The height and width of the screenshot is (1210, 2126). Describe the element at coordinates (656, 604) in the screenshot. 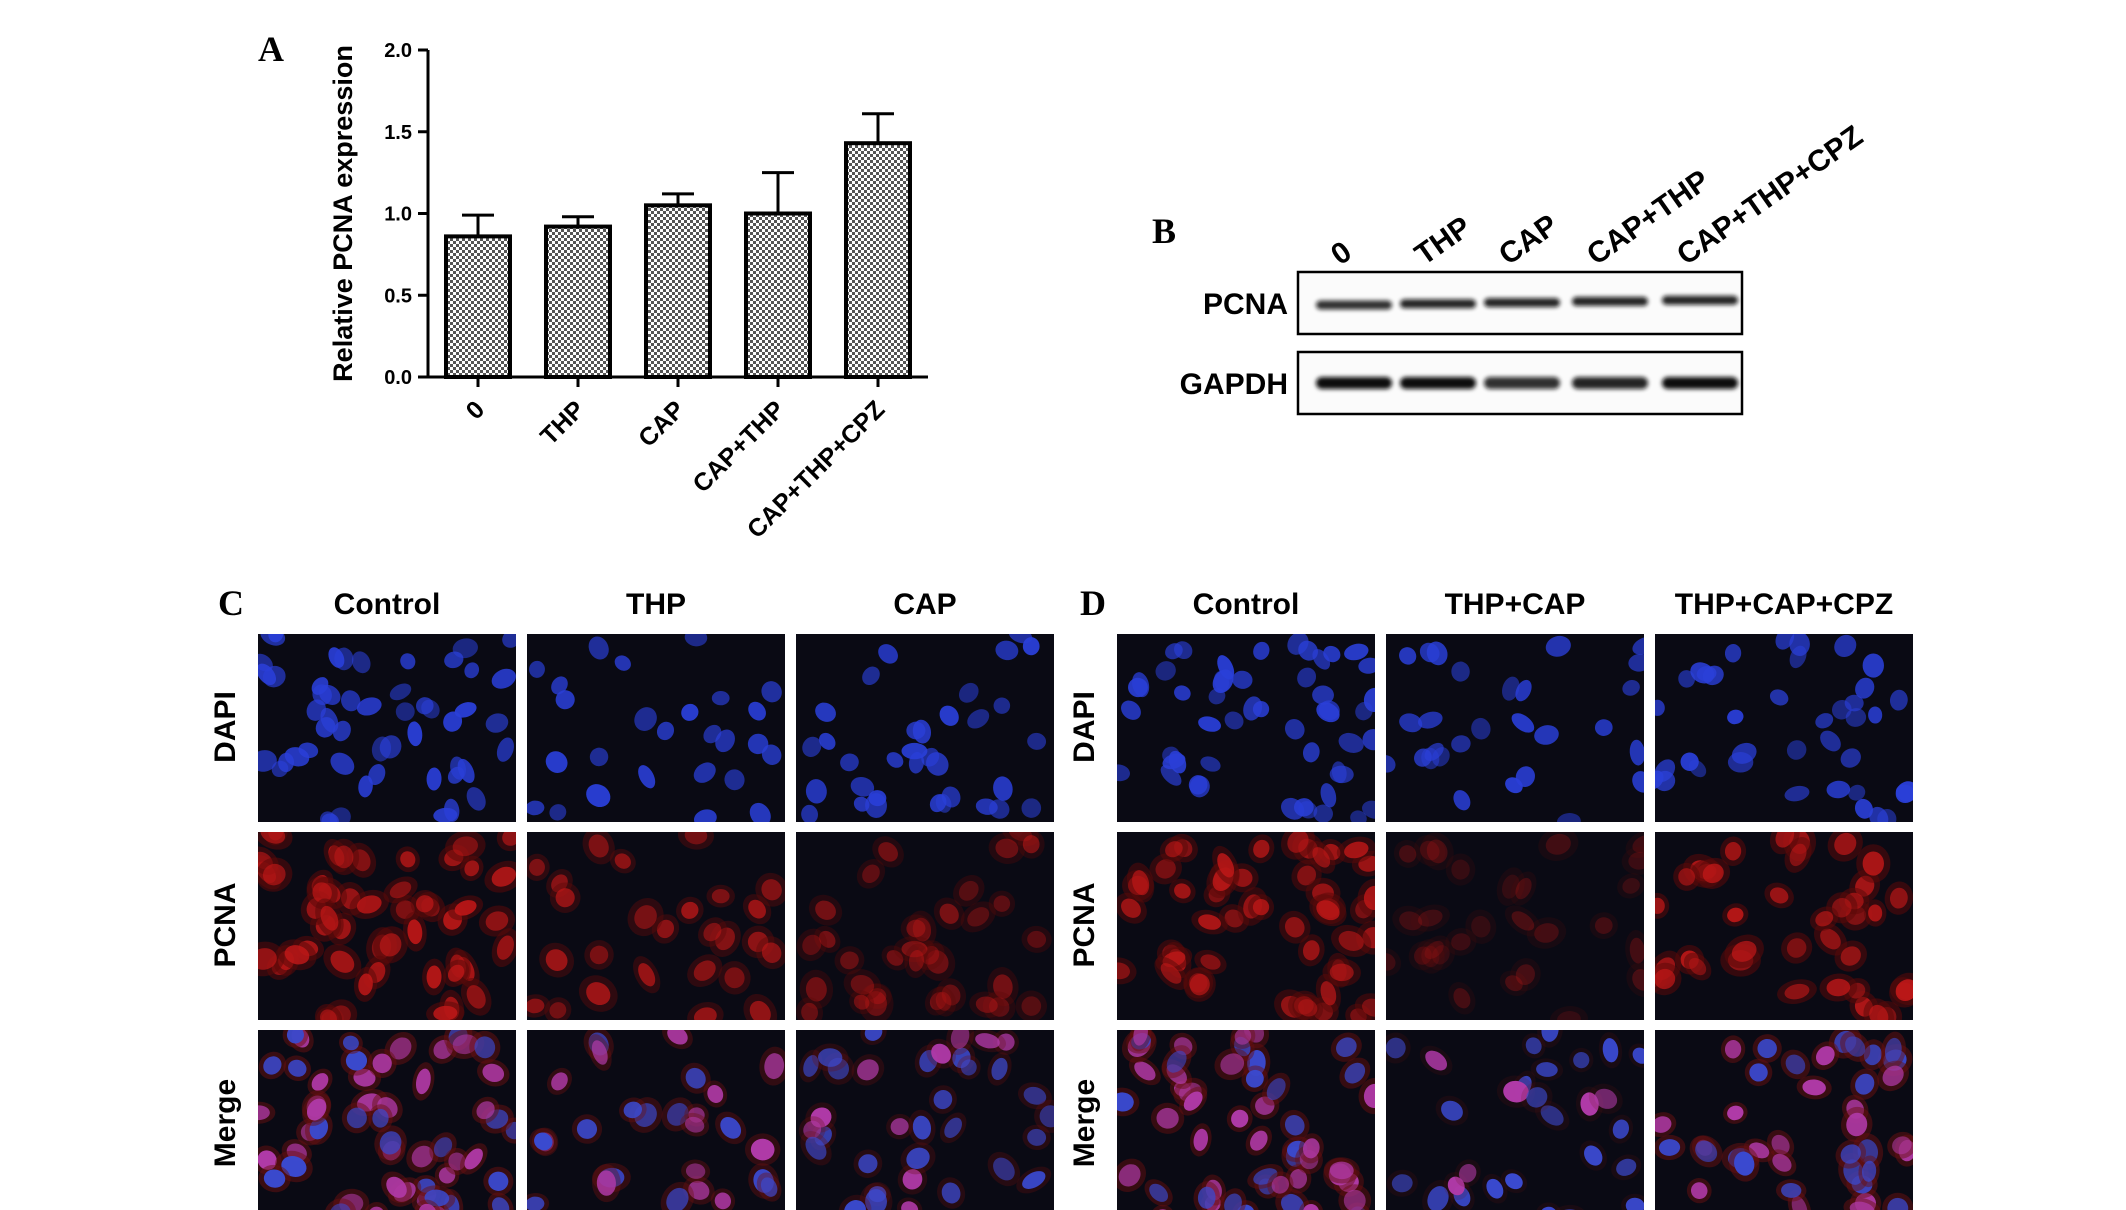

I see `column-header: THP` at that location.